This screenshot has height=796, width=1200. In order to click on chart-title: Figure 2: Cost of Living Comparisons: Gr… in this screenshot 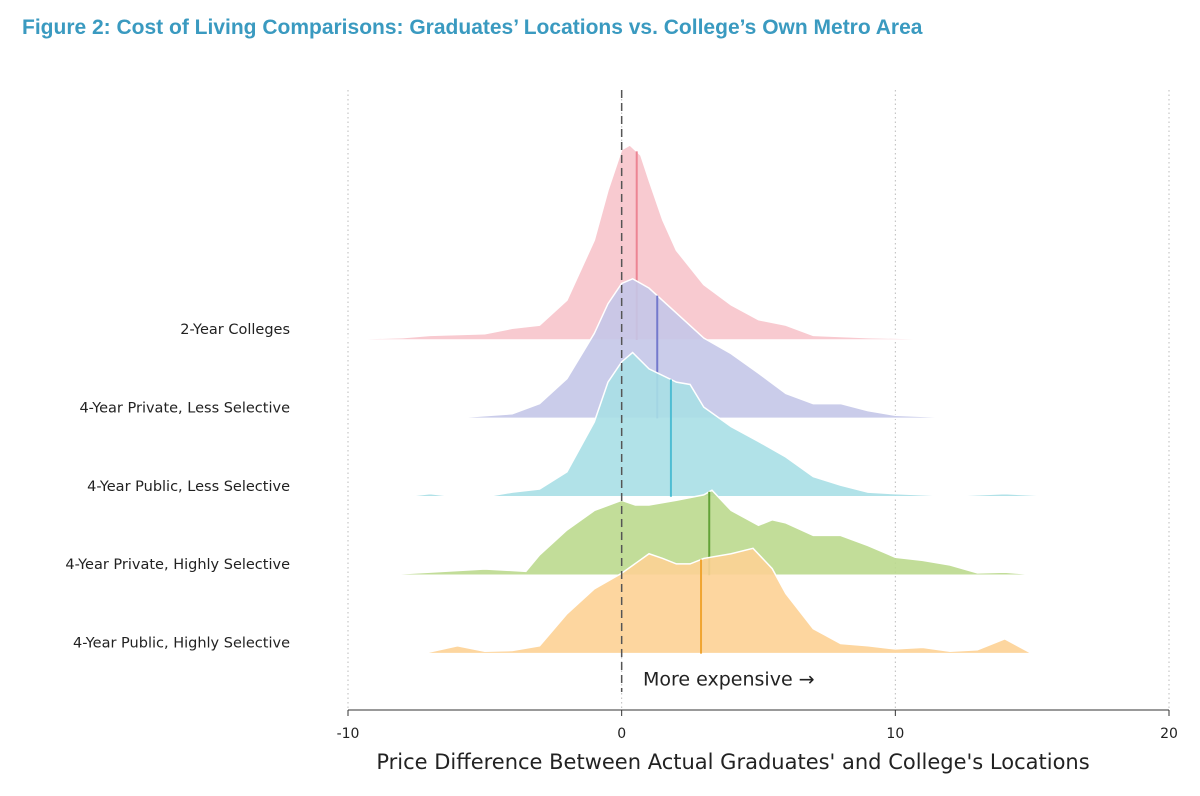, I will do `click(472, 27)`.